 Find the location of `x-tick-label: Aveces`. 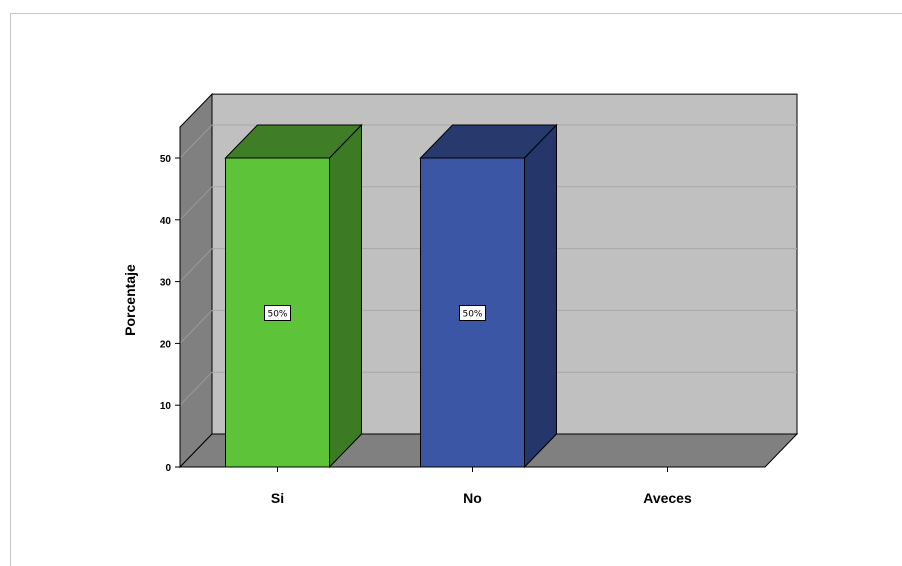

x-tick-label: Aveces is located at coordinates (667, 498).